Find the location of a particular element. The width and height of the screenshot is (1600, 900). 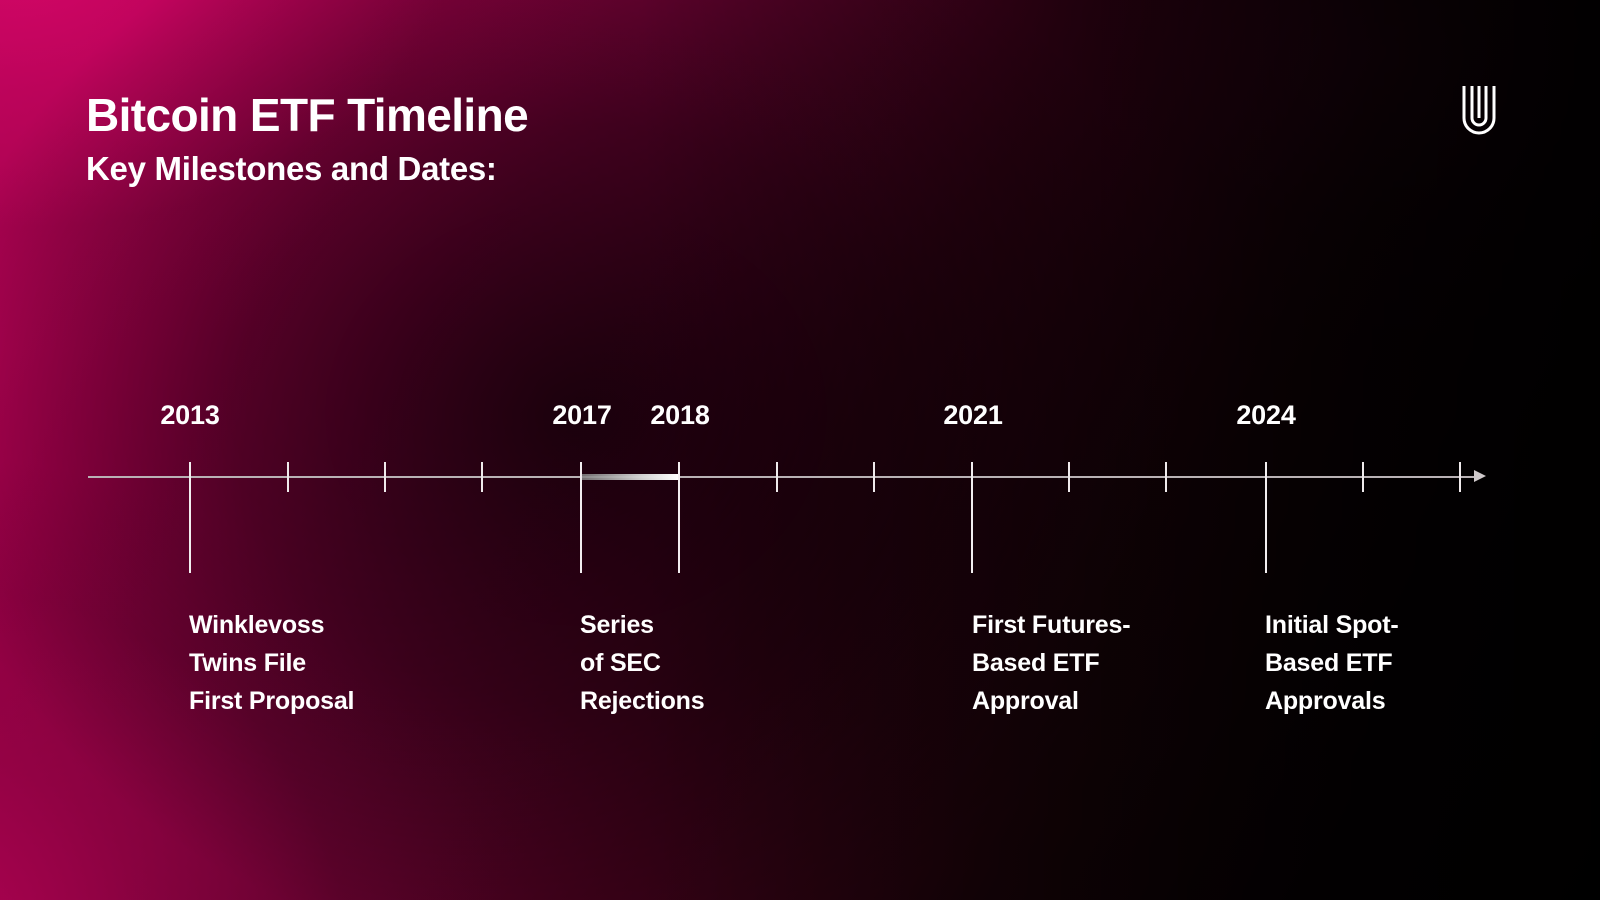

year-label-2021: 2021 is located at coordinates (973, 415).